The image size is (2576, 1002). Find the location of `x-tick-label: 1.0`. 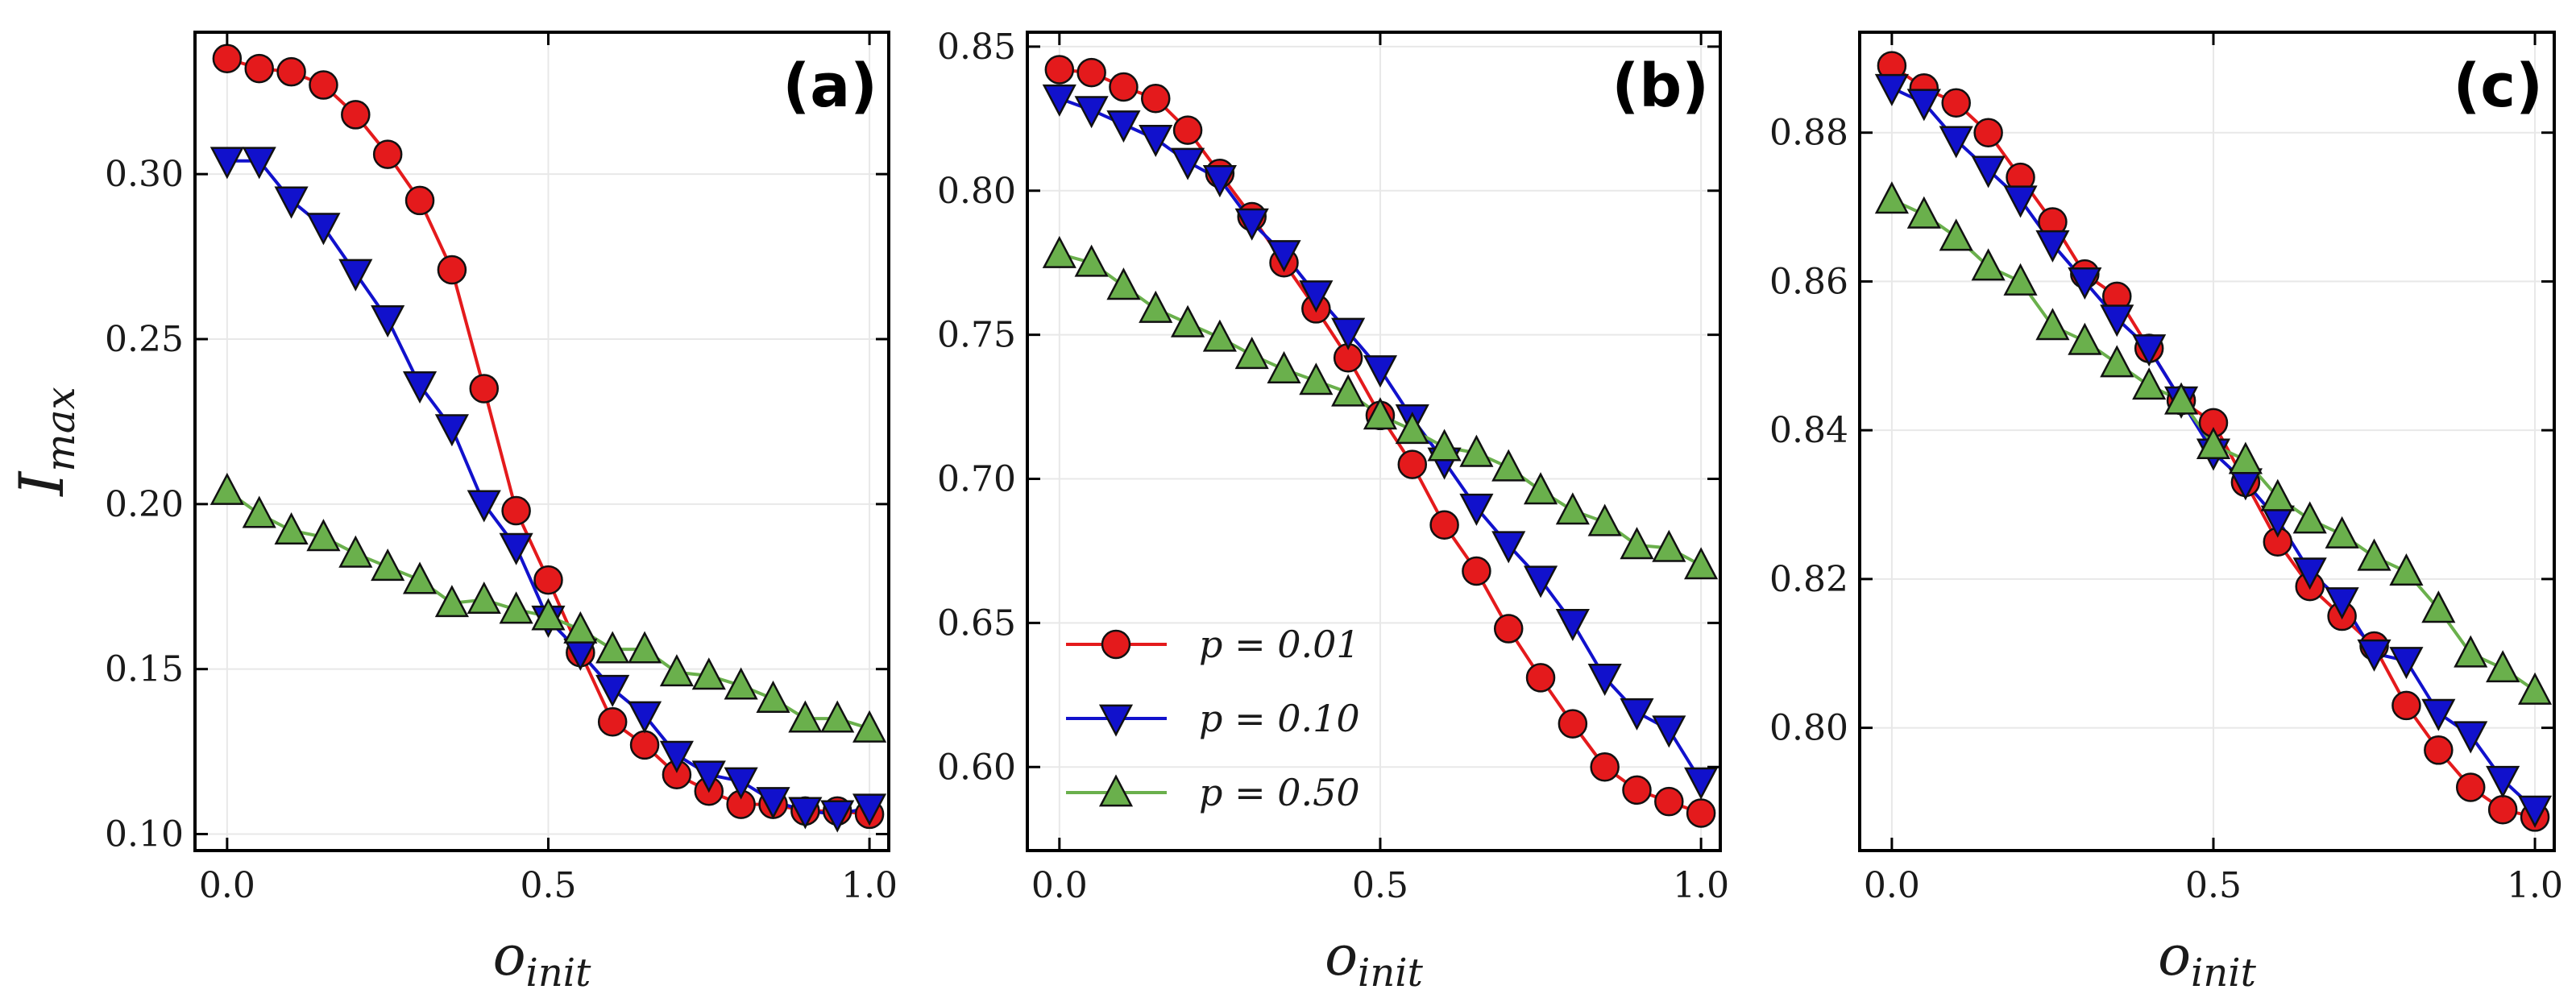

x-tick-label: 1.0 is located at coordinates (2535, 885).